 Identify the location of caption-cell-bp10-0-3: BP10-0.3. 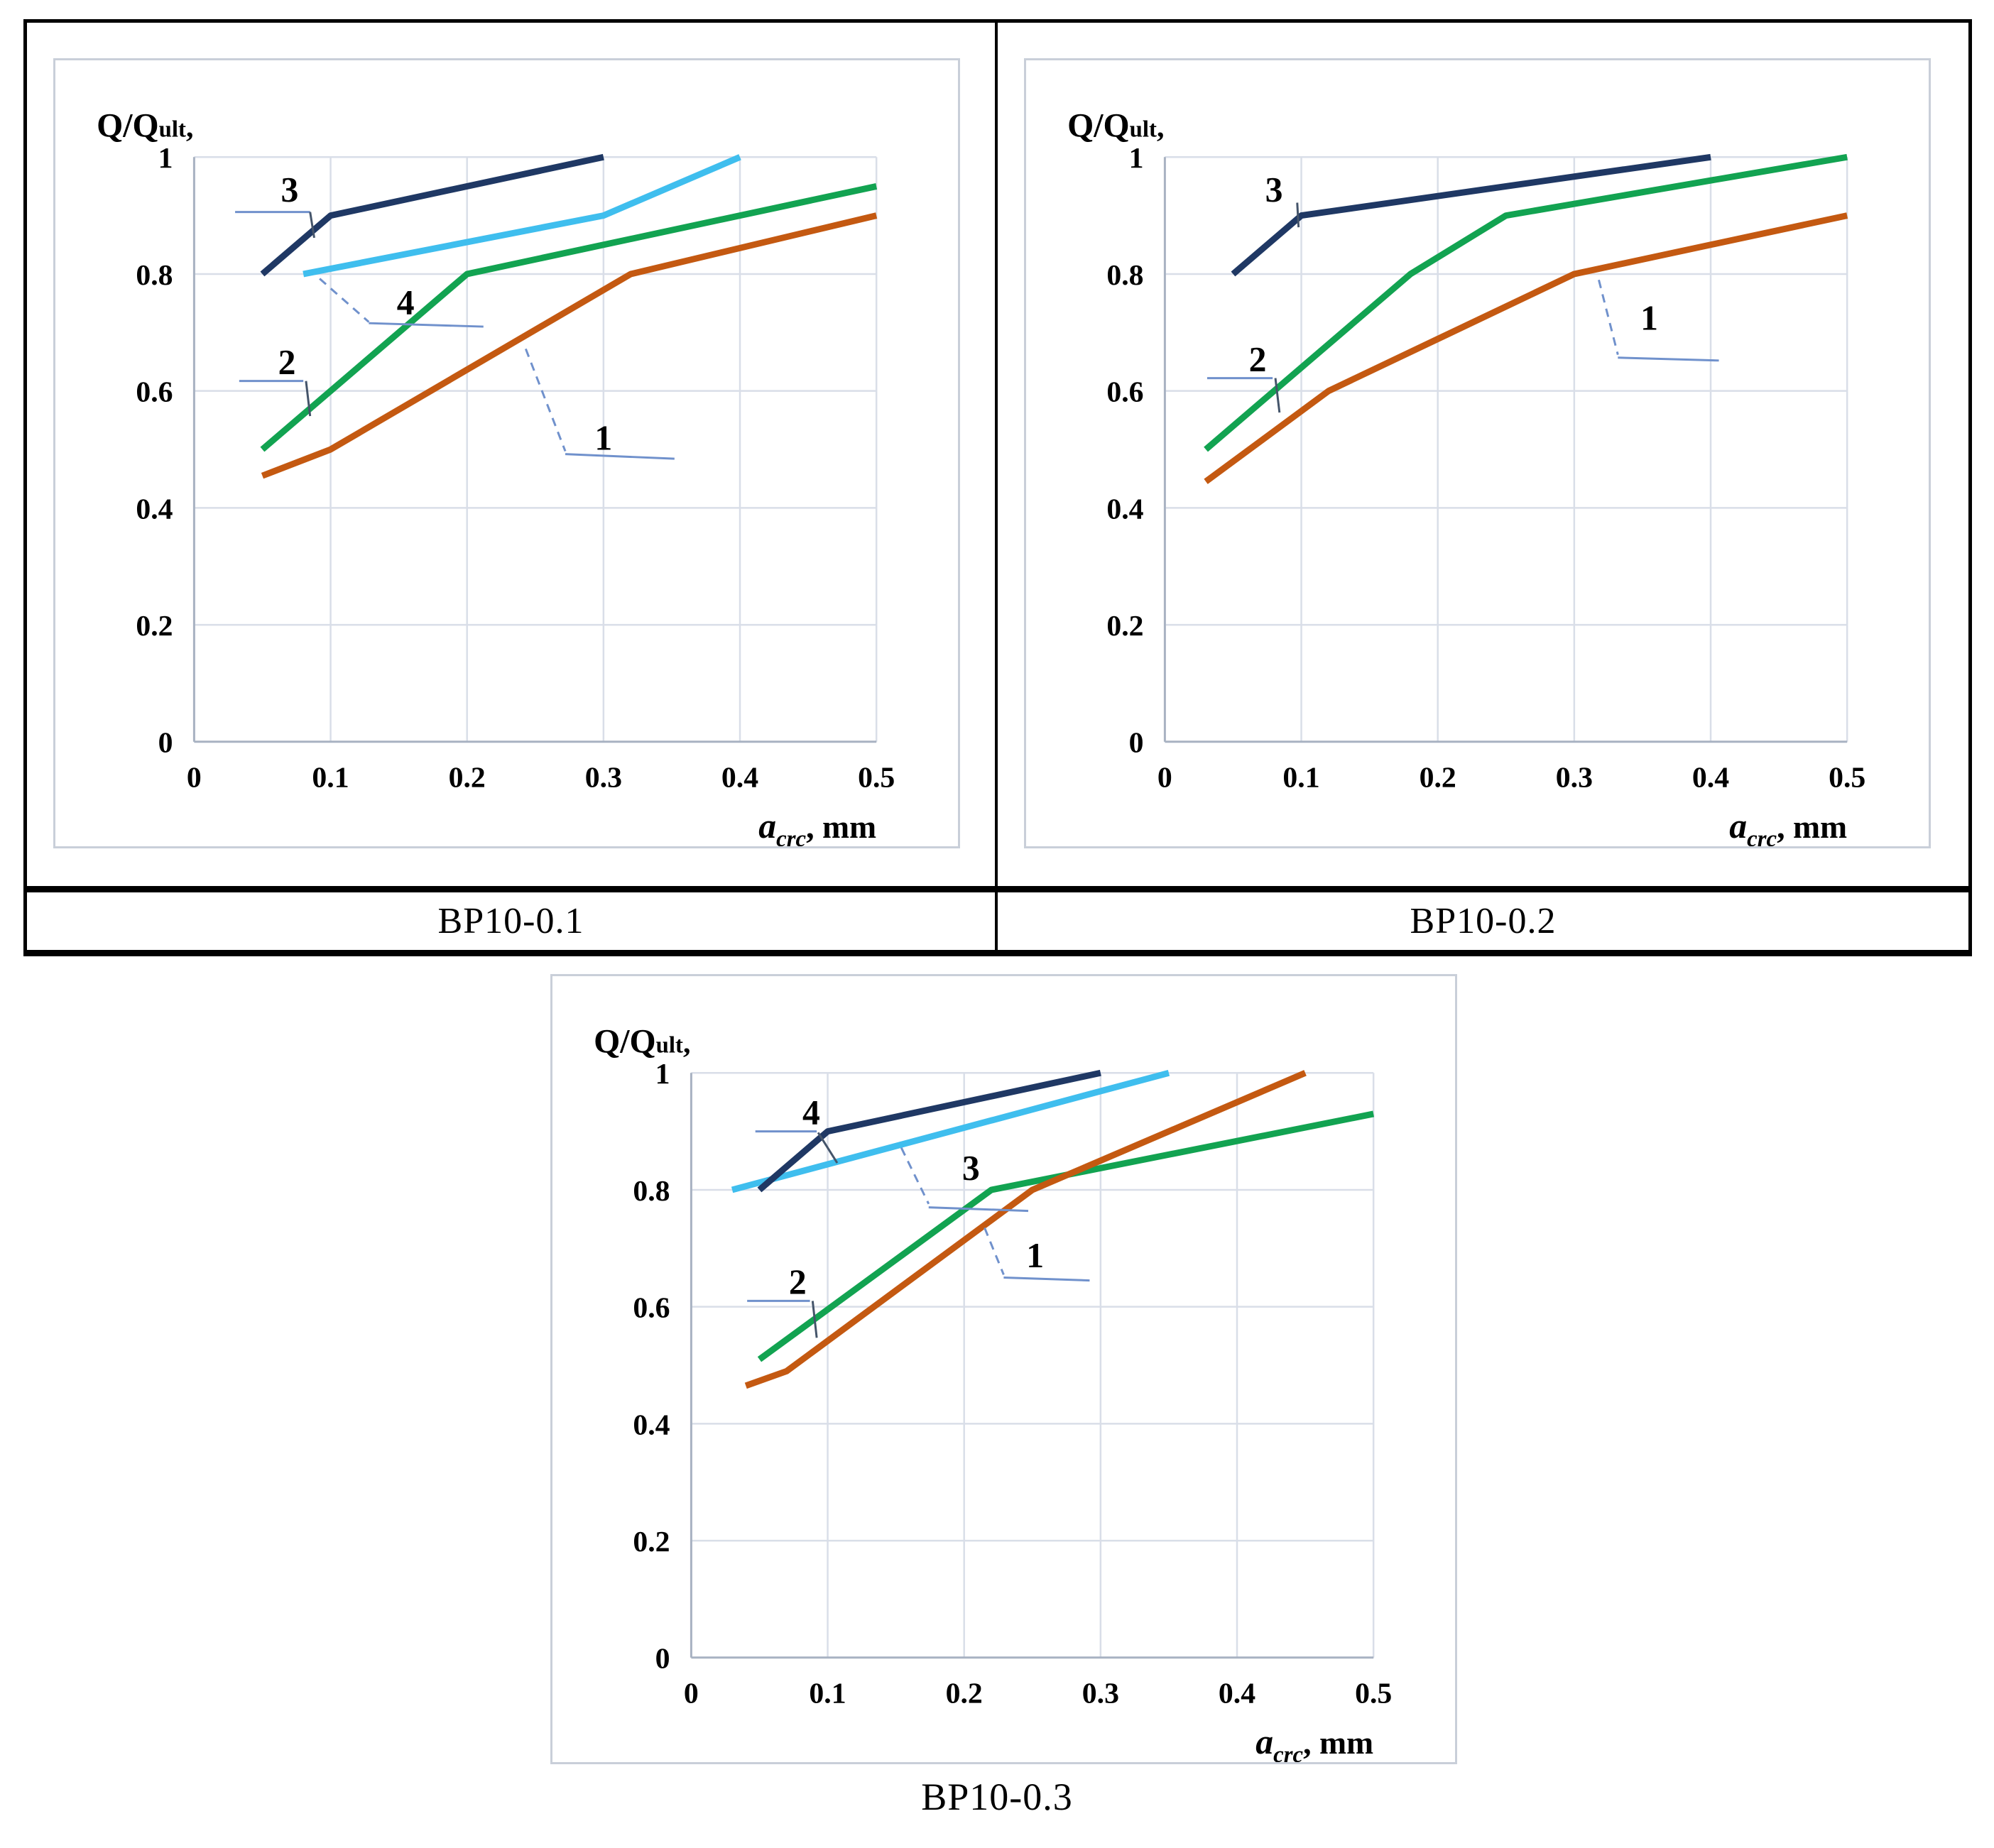
(997, 1797).